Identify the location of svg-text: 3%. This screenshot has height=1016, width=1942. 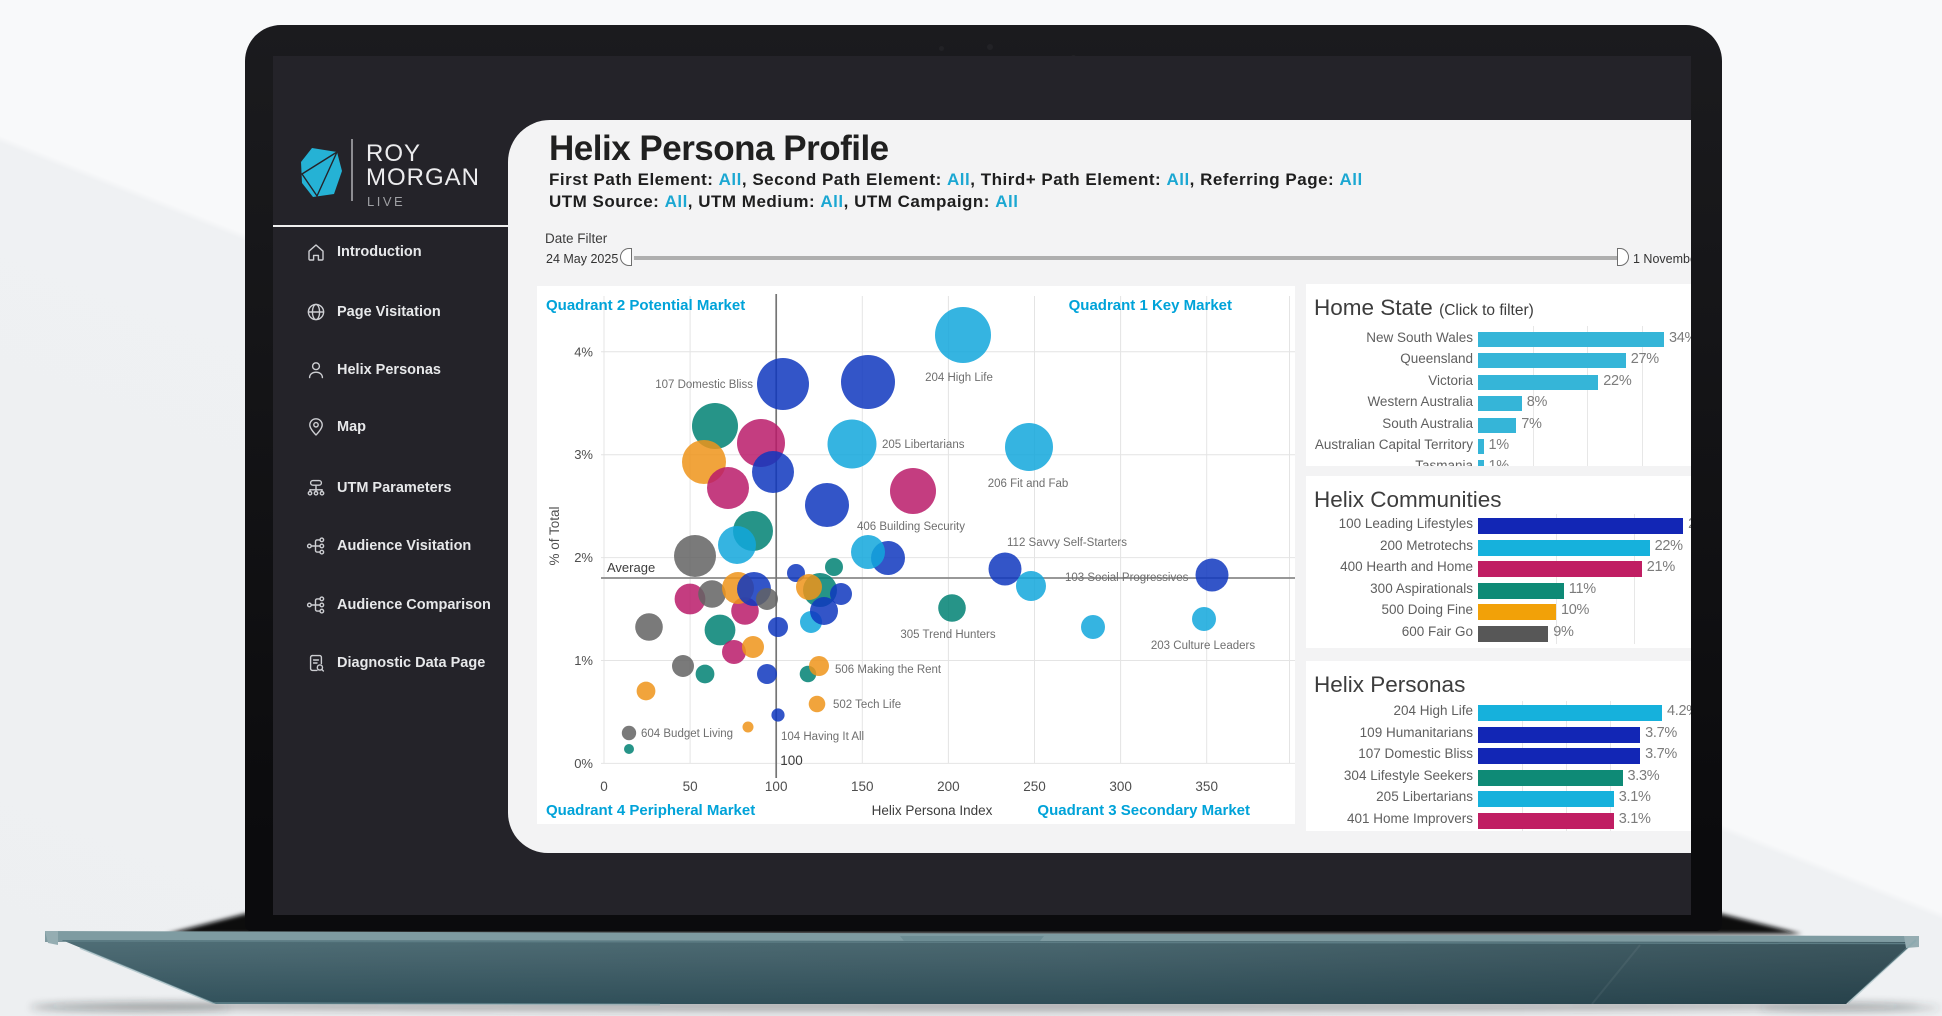
(583, 454).